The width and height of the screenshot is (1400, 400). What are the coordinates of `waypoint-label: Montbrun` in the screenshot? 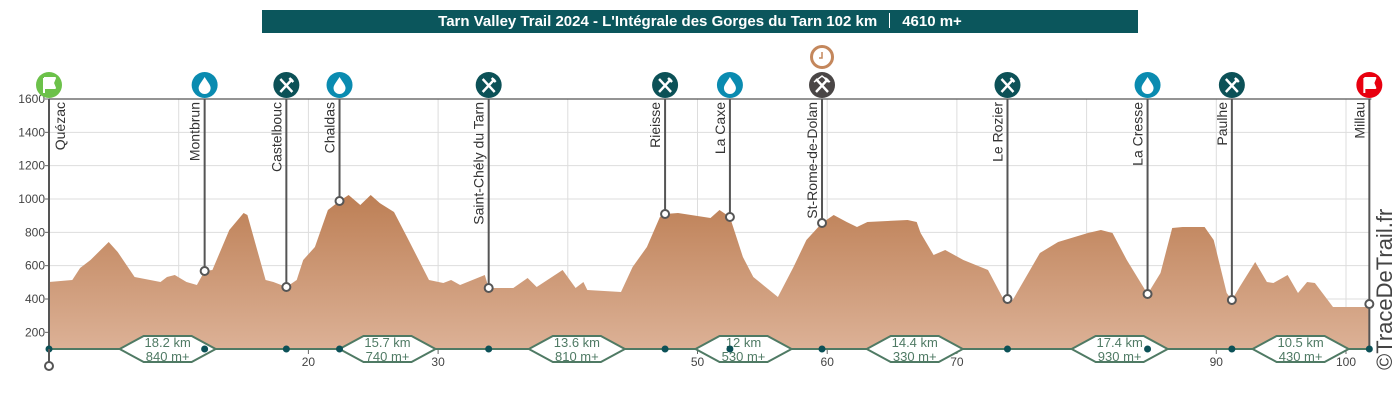 It's located at (195, 131).